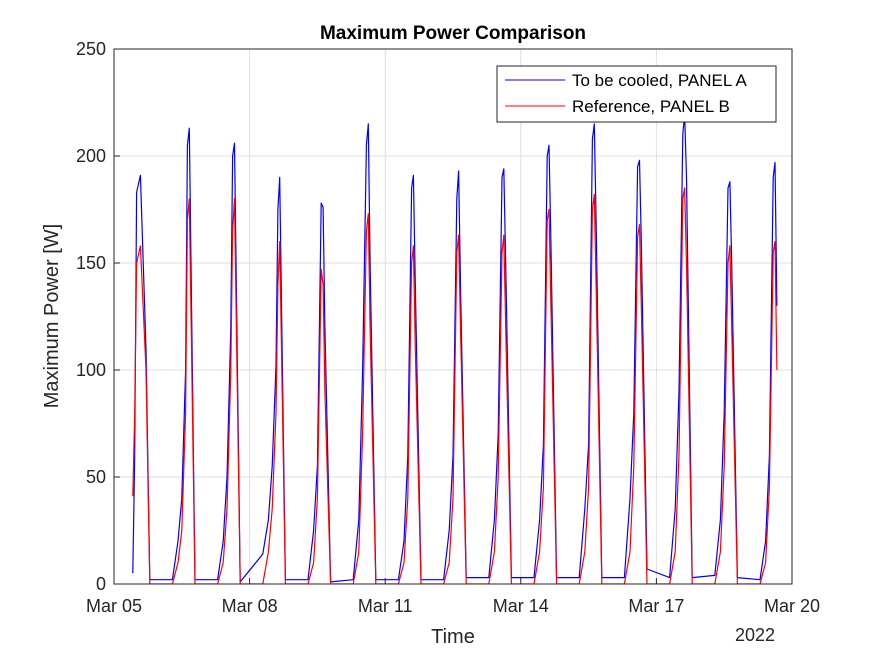 The image size is (875, 656). What do you see at coordinates (521, 606) in the screenshot?
I see `x-tick-label: Mar 14` at bounding box center [521, 606].